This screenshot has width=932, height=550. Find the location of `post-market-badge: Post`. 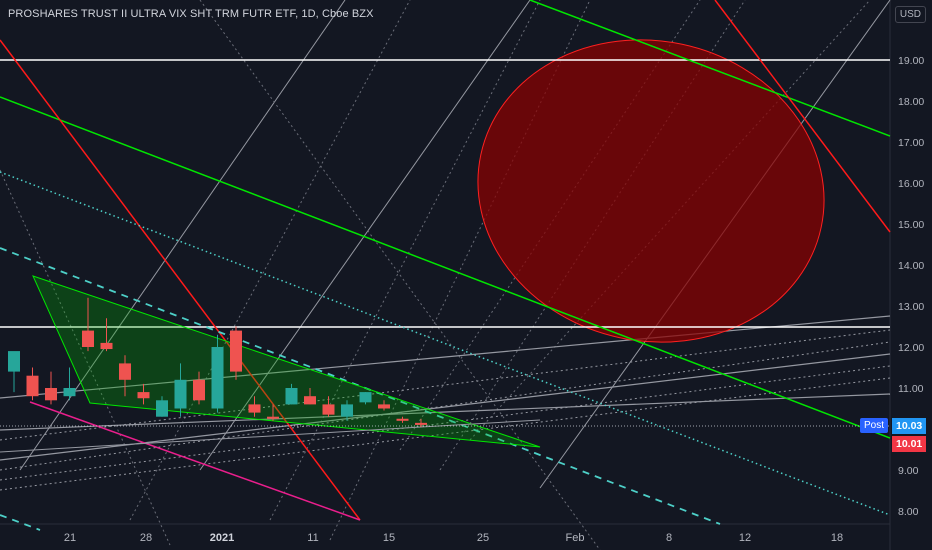

post-market-badge: Post is located at coordinates (874, 425).